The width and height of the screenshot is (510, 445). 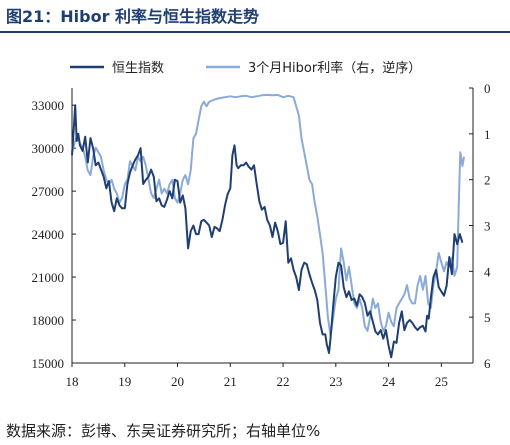 What do you see at coordinates (335, 381) in the screenshot?
I see `x-tick-label: 23` at bounding box center [335, 381].